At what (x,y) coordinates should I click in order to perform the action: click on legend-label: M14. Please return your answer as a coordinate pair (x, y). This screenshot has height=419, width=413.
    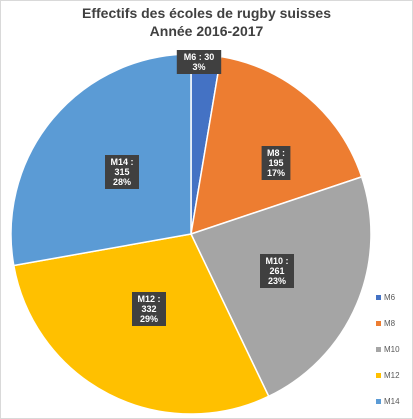
    Looking at the image, I should click on (392, 401).